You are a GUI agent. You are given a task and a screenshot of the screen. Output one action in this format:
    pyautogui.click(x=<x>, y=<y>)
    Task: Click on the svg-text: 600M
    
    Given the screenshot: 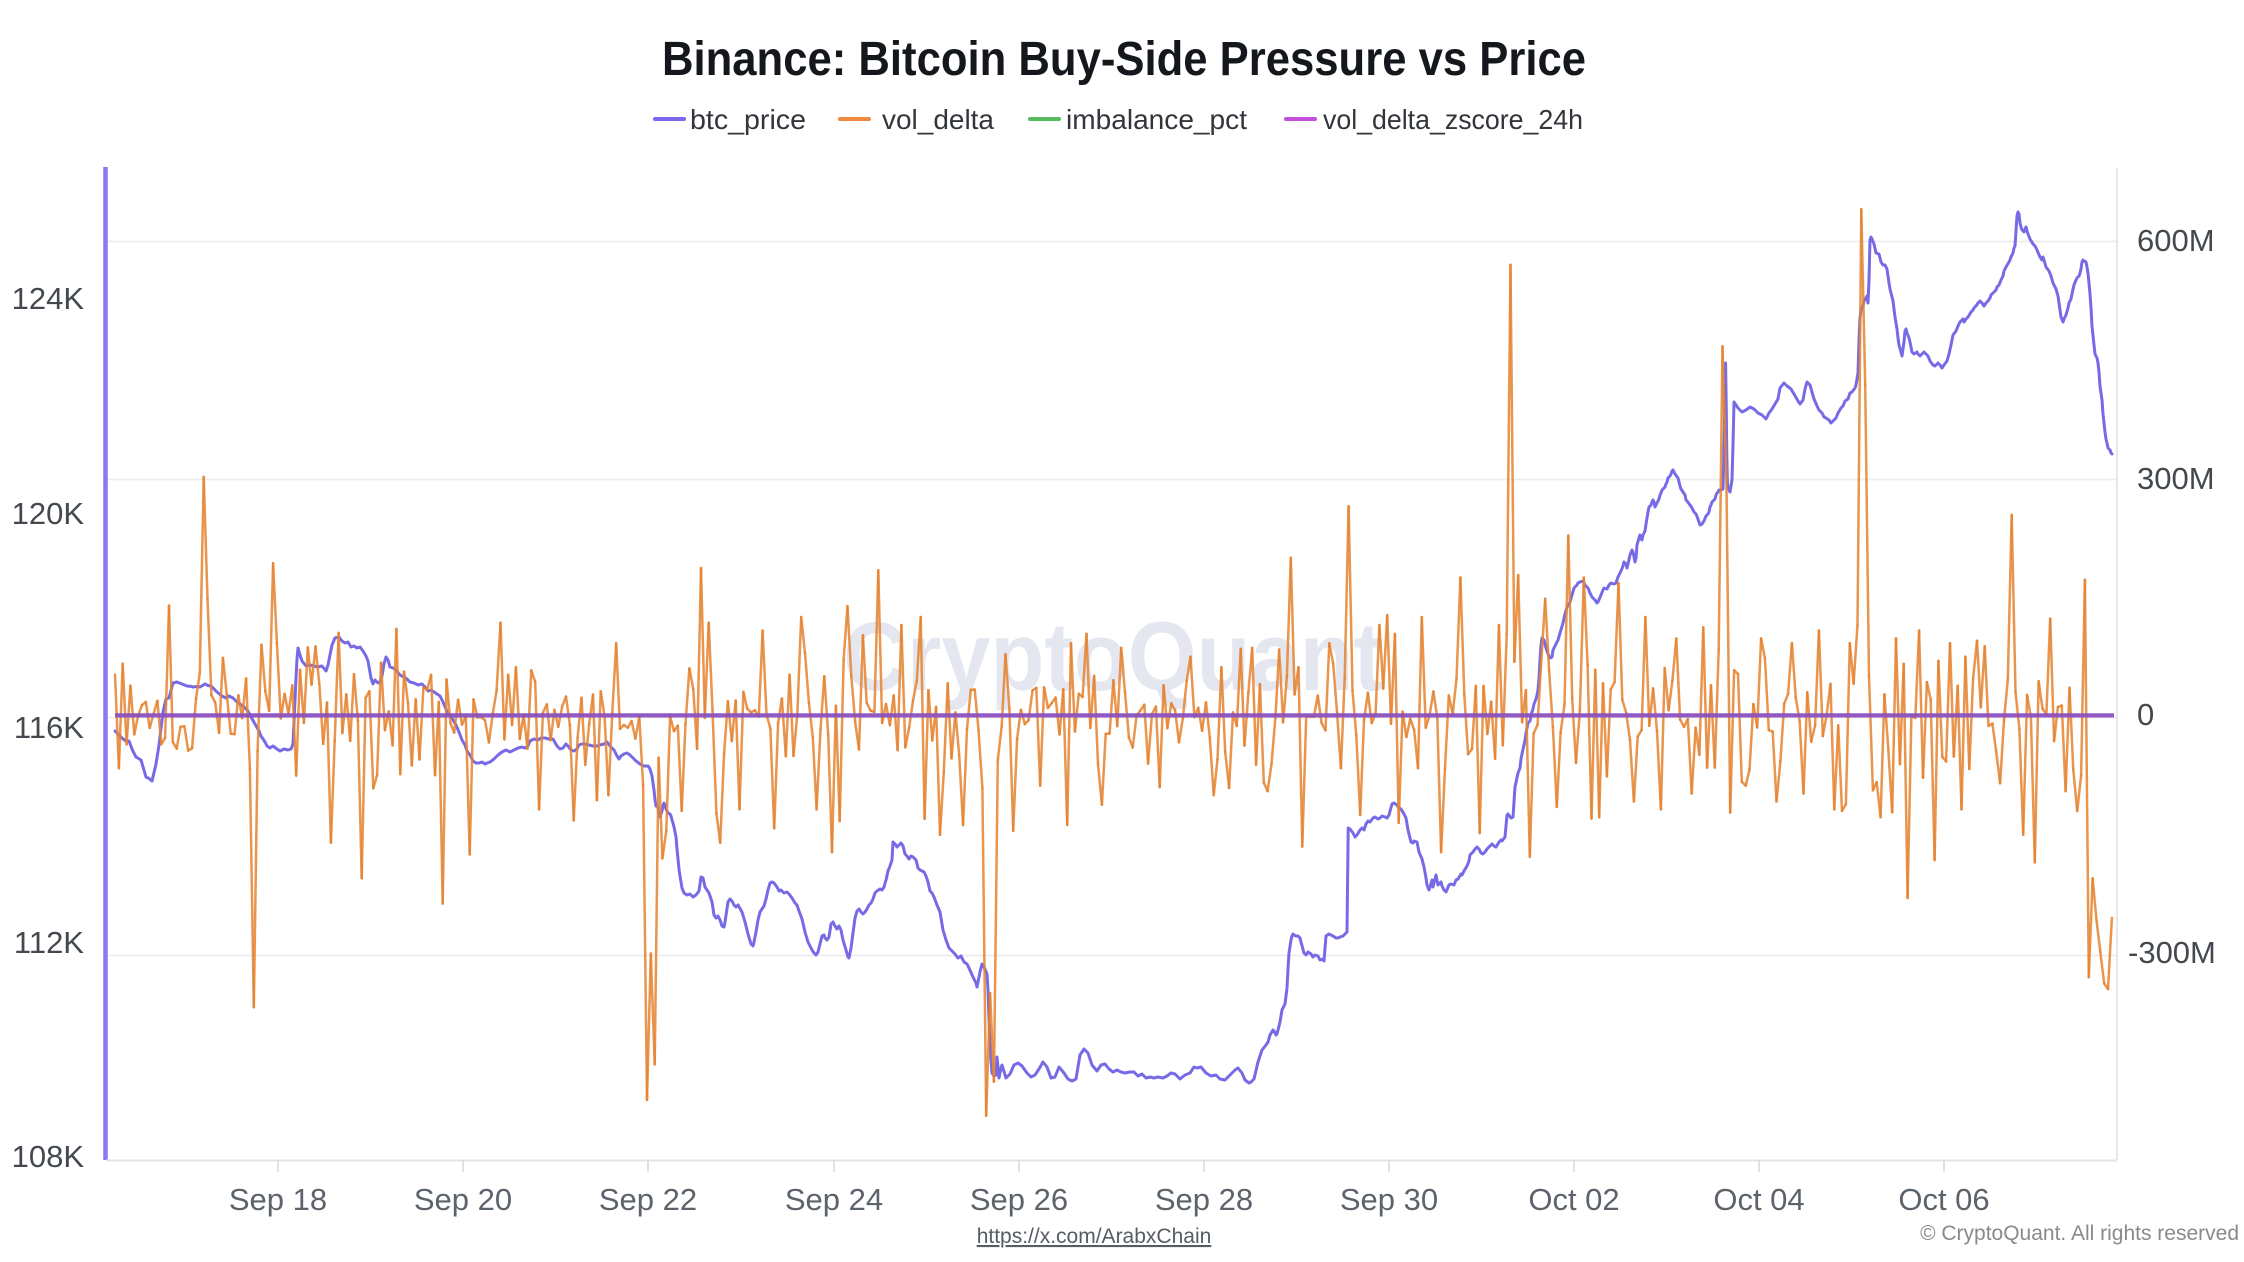 What is the action you would take?
    pyautogui.click(x=2176, y=240)
    